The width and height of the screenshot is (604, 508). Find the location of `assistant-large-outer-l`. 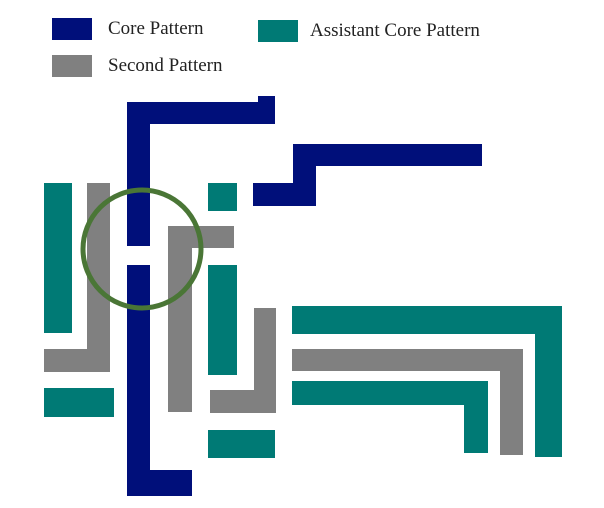

assistant-large-outer-l is located at coordinates (427, 381).